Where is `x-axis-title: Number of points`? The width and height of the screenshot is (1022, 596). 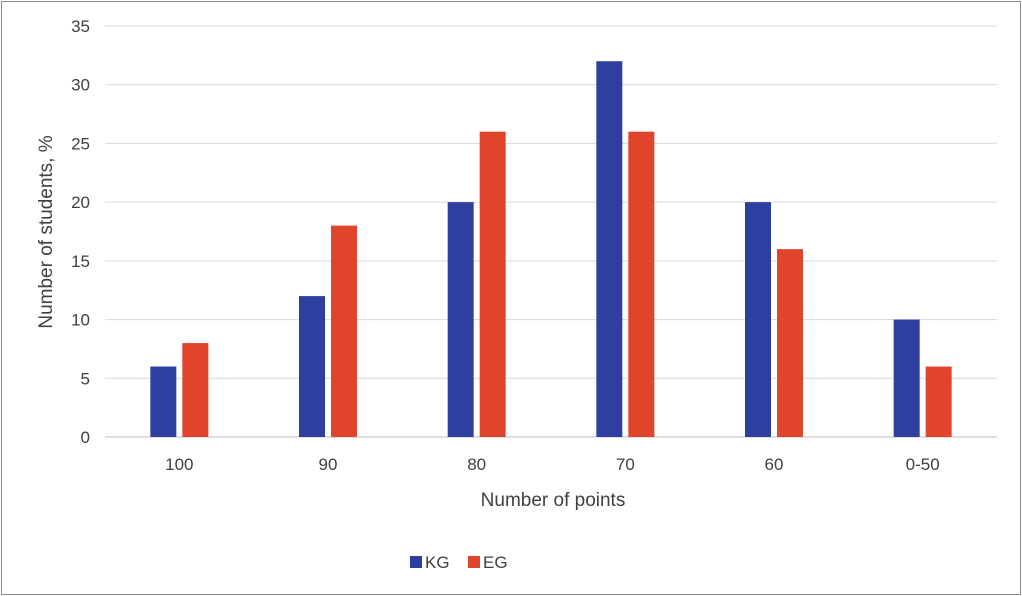 x-axis-title: Number of points is located at coordinates (553, 500).